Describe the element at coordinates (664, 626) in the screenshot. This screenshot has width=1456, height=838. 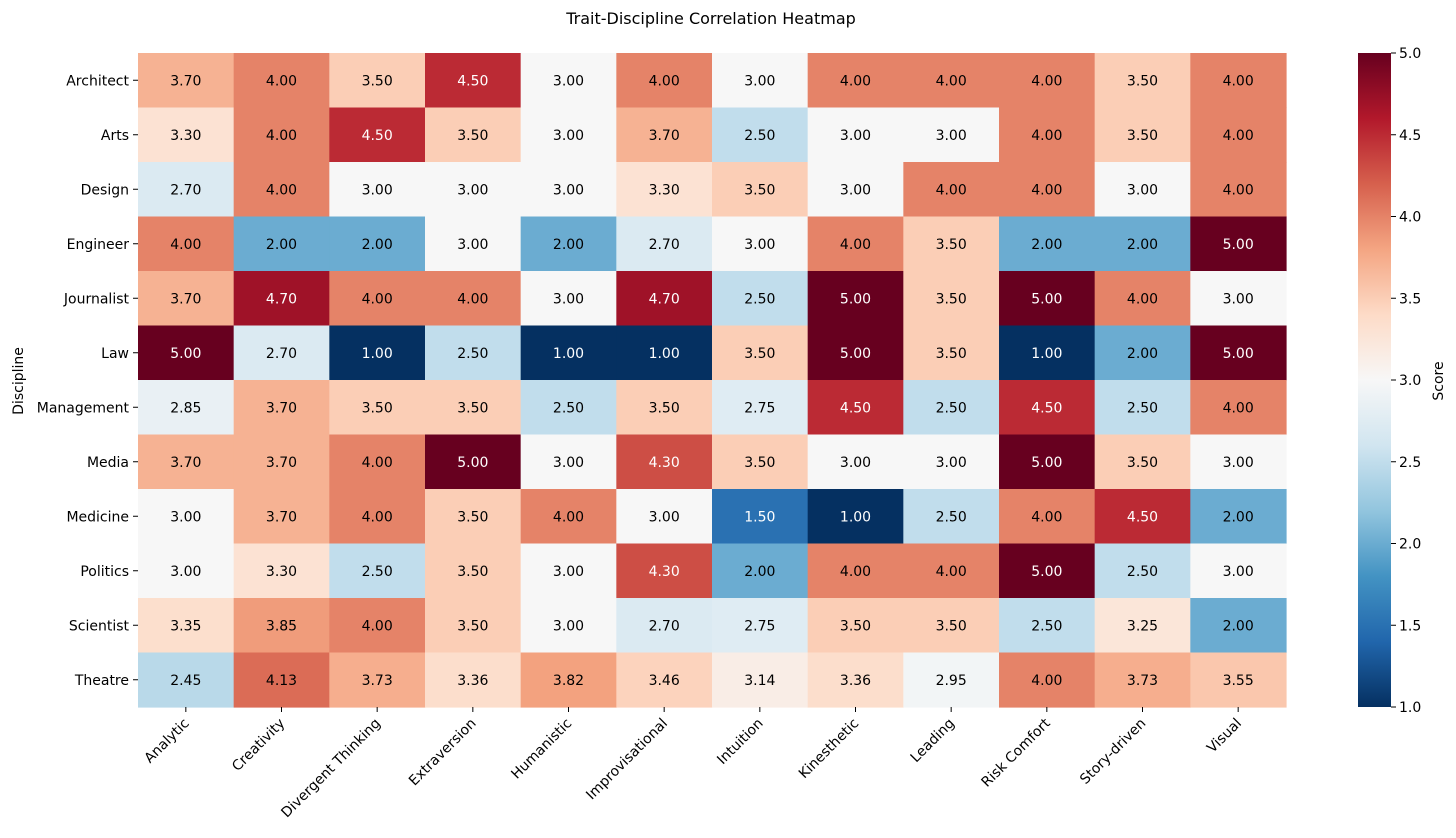
I see `cell-value-label: 2.70` at that location.